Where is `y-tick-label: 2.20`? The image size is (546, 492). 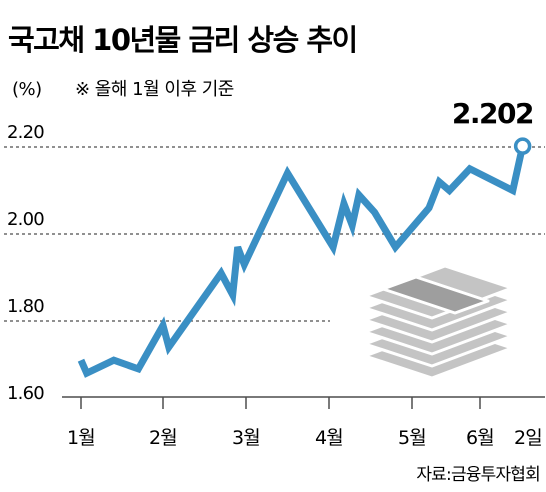 y-tick-label: 2.20 is located at coordinates (25, 132).